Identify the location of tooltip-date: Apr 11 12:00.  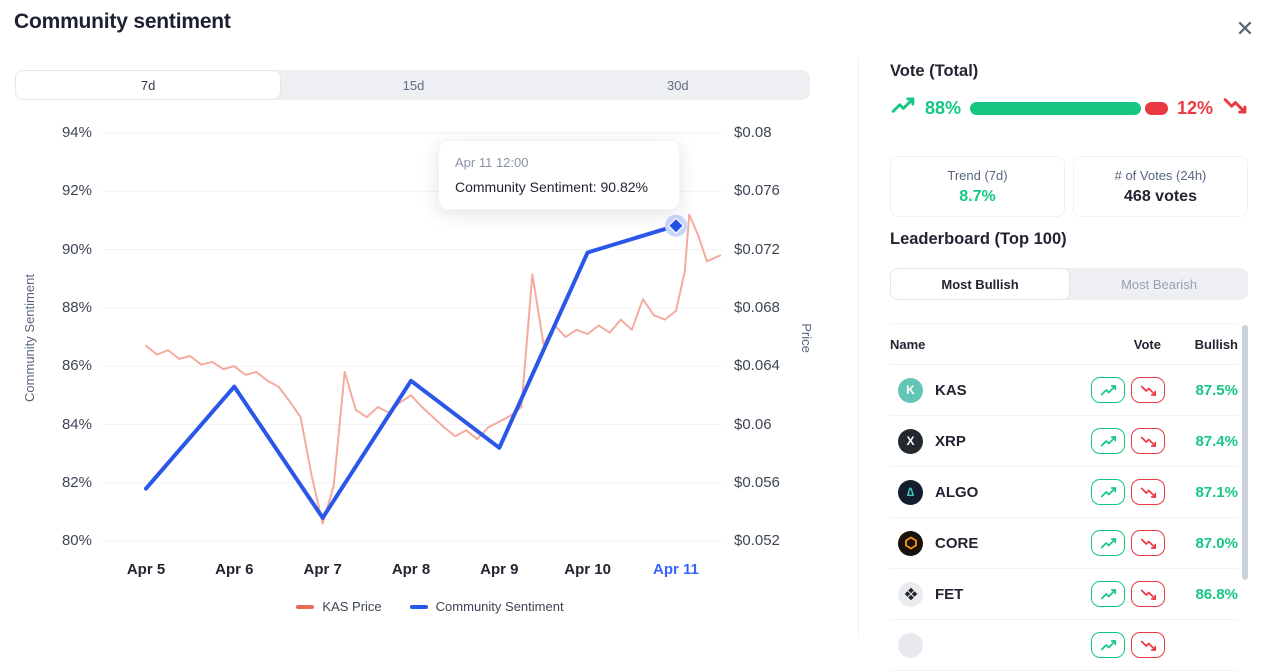
(492, 162).